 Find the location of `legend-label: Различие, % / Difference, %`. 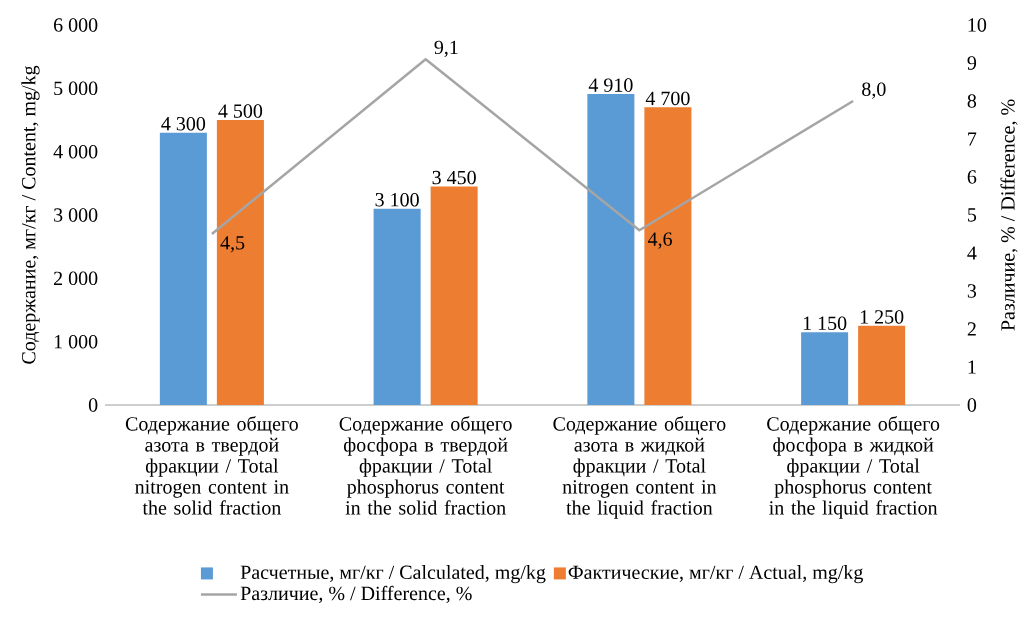

legend-label: Различие, % / Difference, % is located at coordinates (356, 594).